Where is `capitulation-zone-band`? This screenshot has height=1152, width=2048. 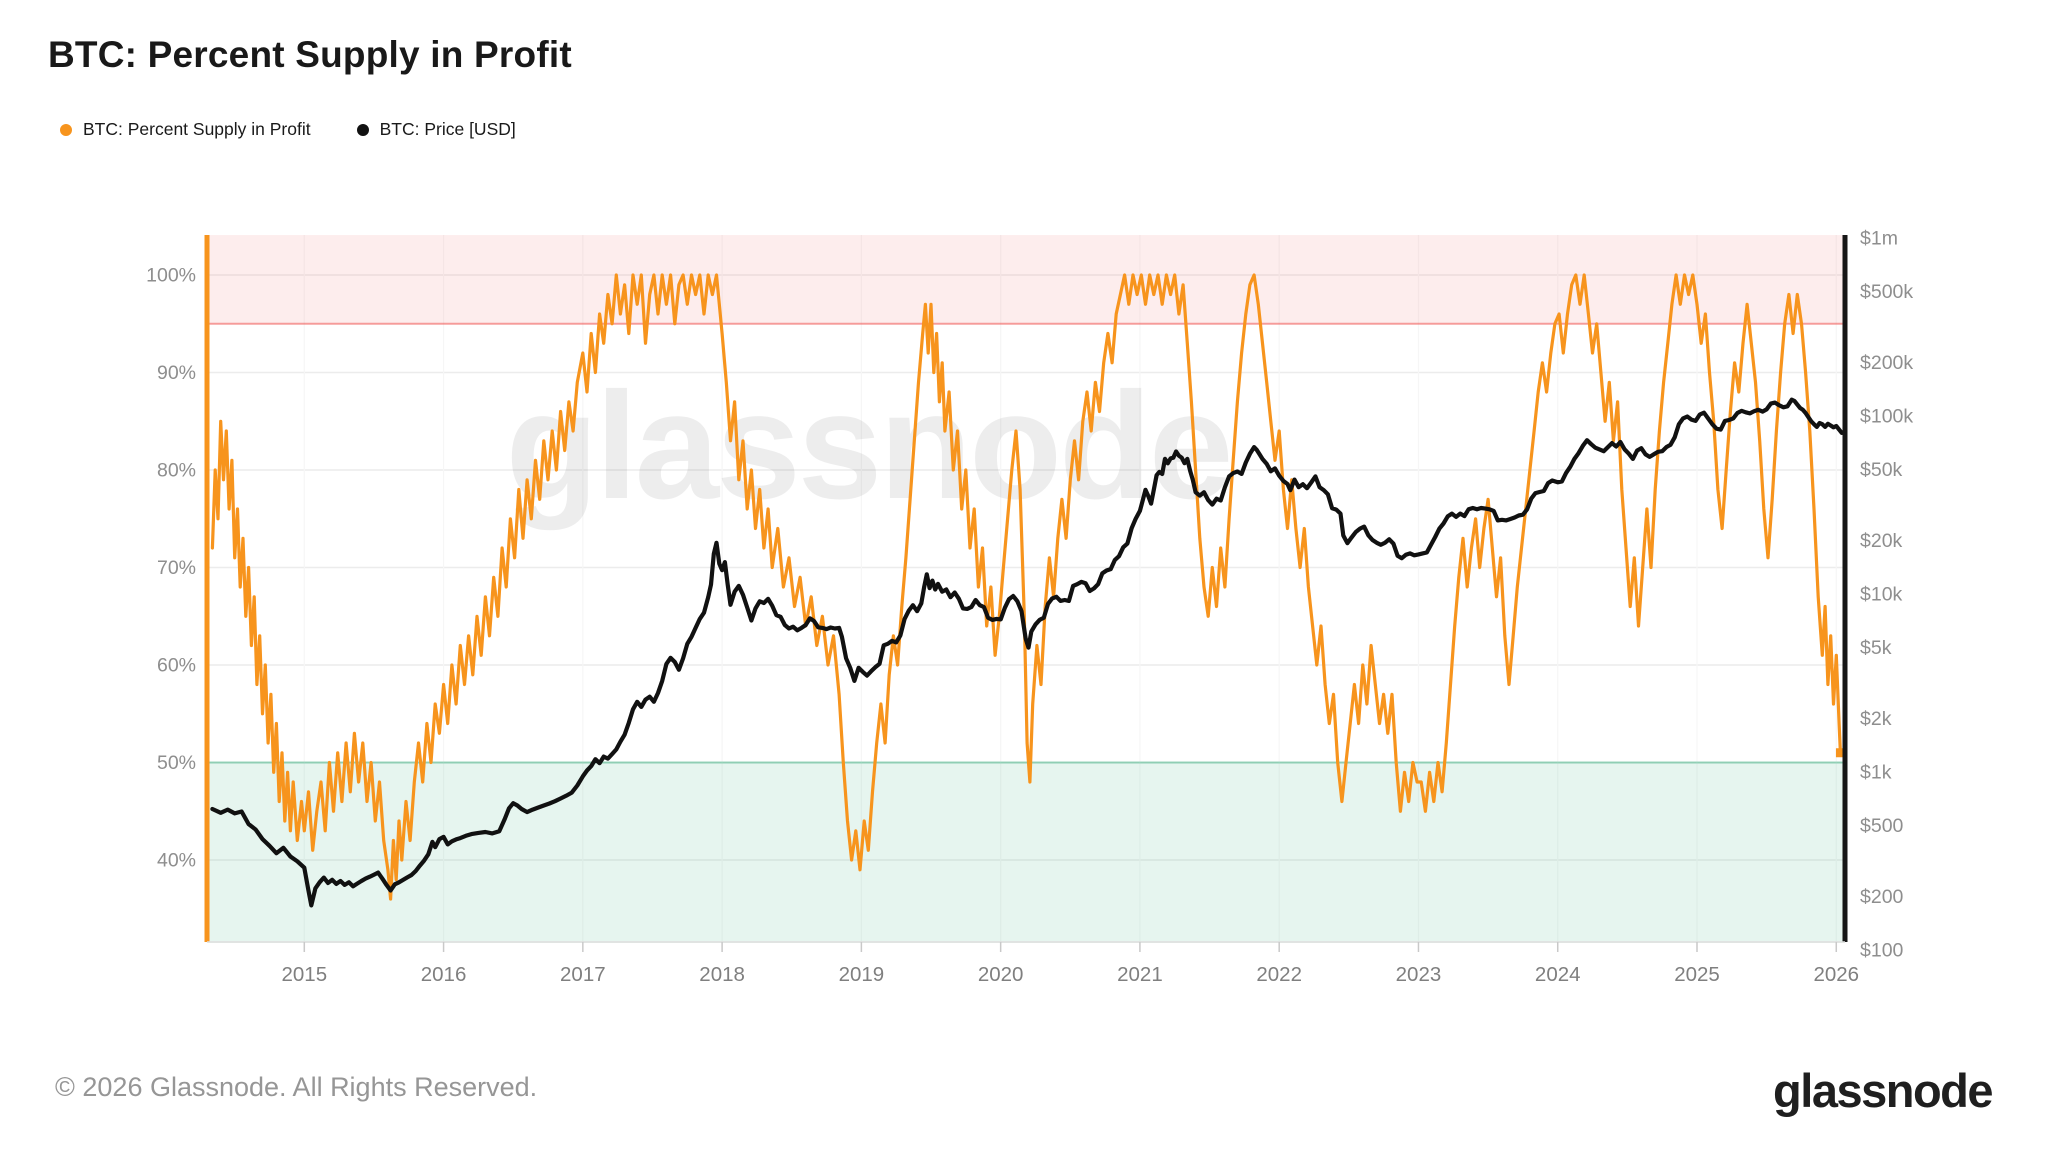 capitulation-zone-band is located at coordinates (1026, 852).